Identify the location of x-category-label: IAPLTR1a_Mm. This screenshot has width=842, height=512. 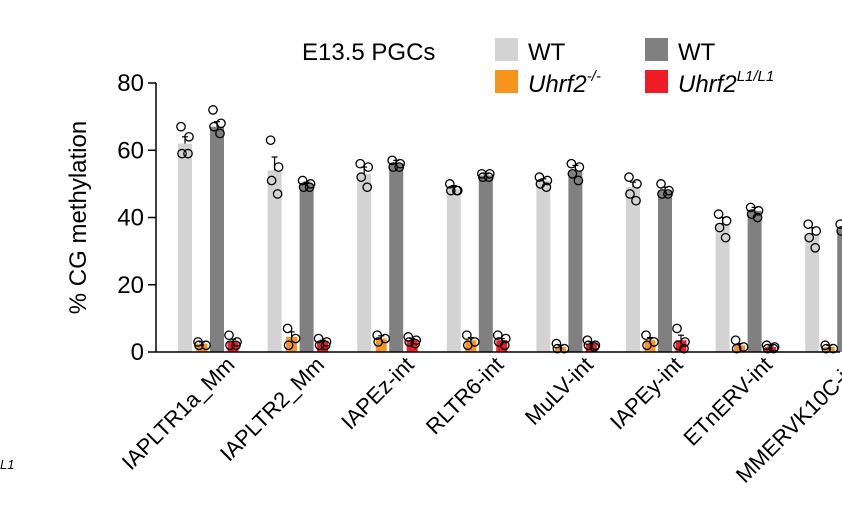
(178, 413).